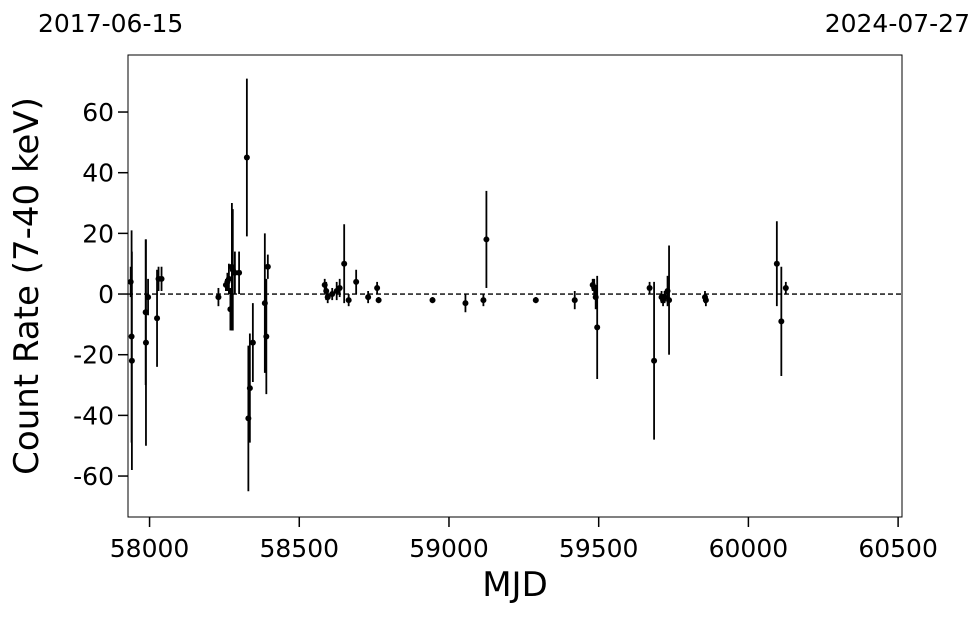  I want to click on y-tick-label: -40, so click(93, 415).